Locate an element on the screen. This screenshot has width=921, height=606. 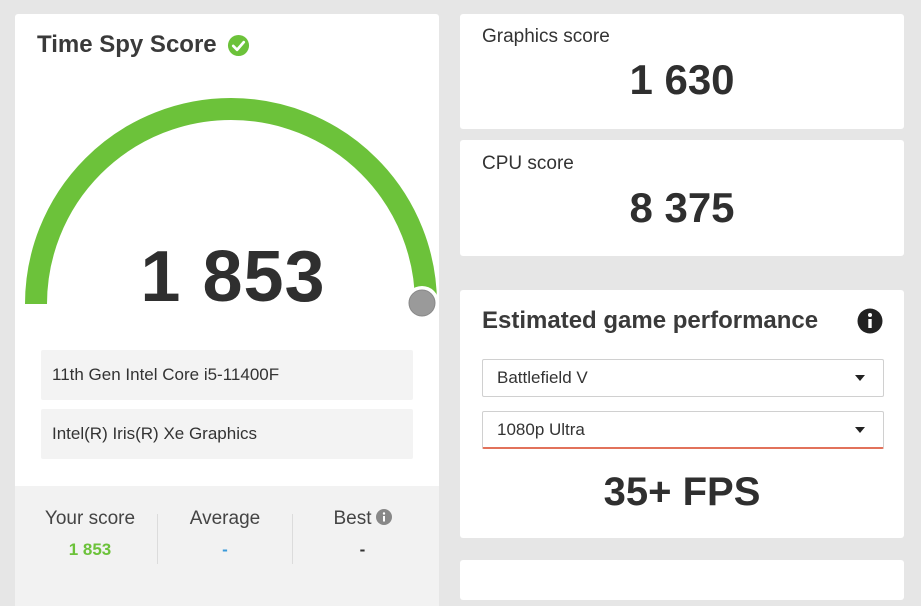
game-select: Battlefield V is located at coordinates (683, 378).